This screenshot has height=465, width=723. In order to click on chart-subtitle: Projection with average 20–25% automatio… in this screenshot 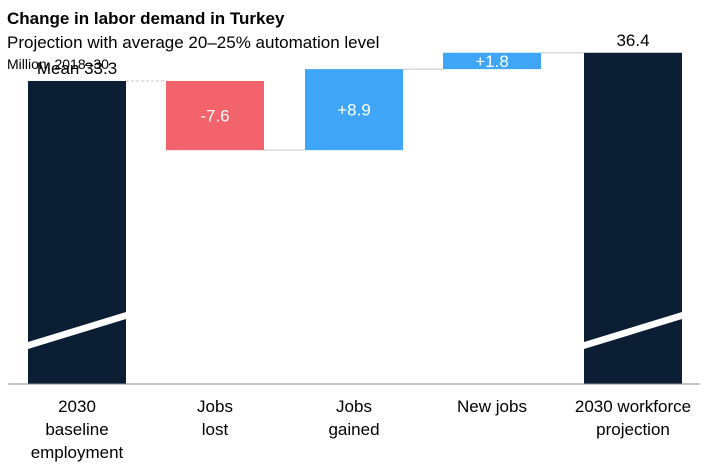, I will do `click(193, 42)`.